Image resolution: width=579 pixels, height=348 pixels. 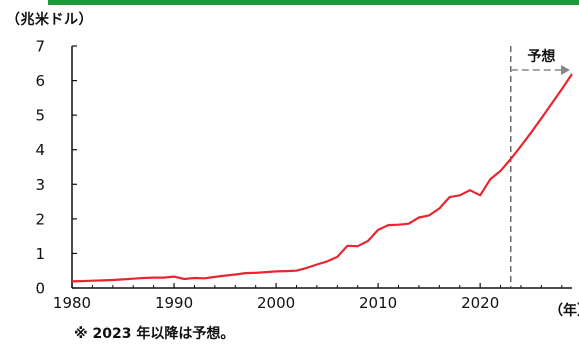 What do you see at coordinates (40, 254) in the screenshot?
I see `y-tick-label: 1` at bounding box center [40, 254].